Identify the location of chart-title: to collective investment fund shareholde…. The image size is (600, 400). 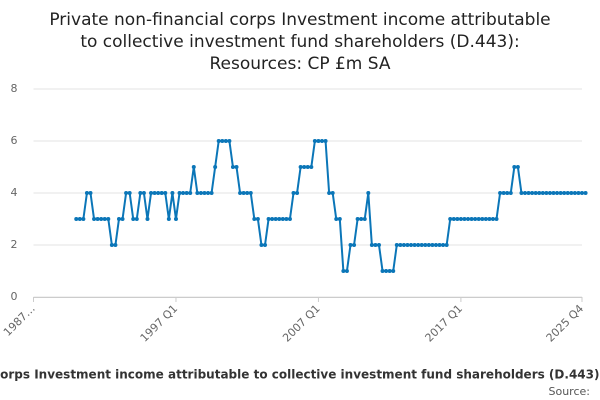
(299, 42).